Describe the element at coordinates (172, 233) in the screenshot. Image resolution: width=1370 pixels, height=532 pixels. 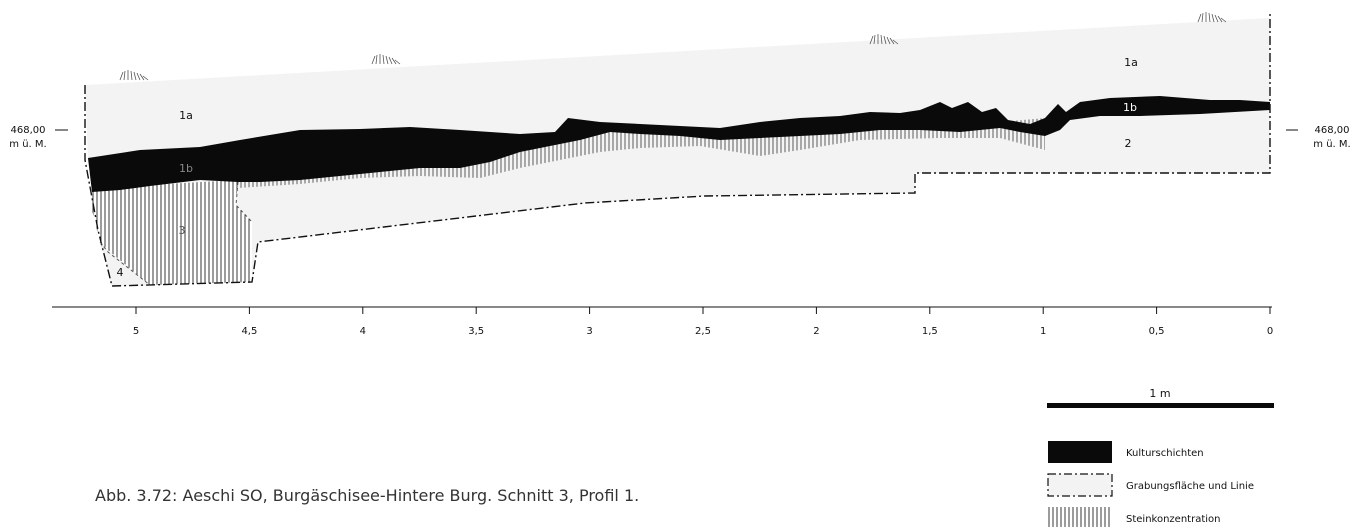
I see `layer-3-zone` at that location.